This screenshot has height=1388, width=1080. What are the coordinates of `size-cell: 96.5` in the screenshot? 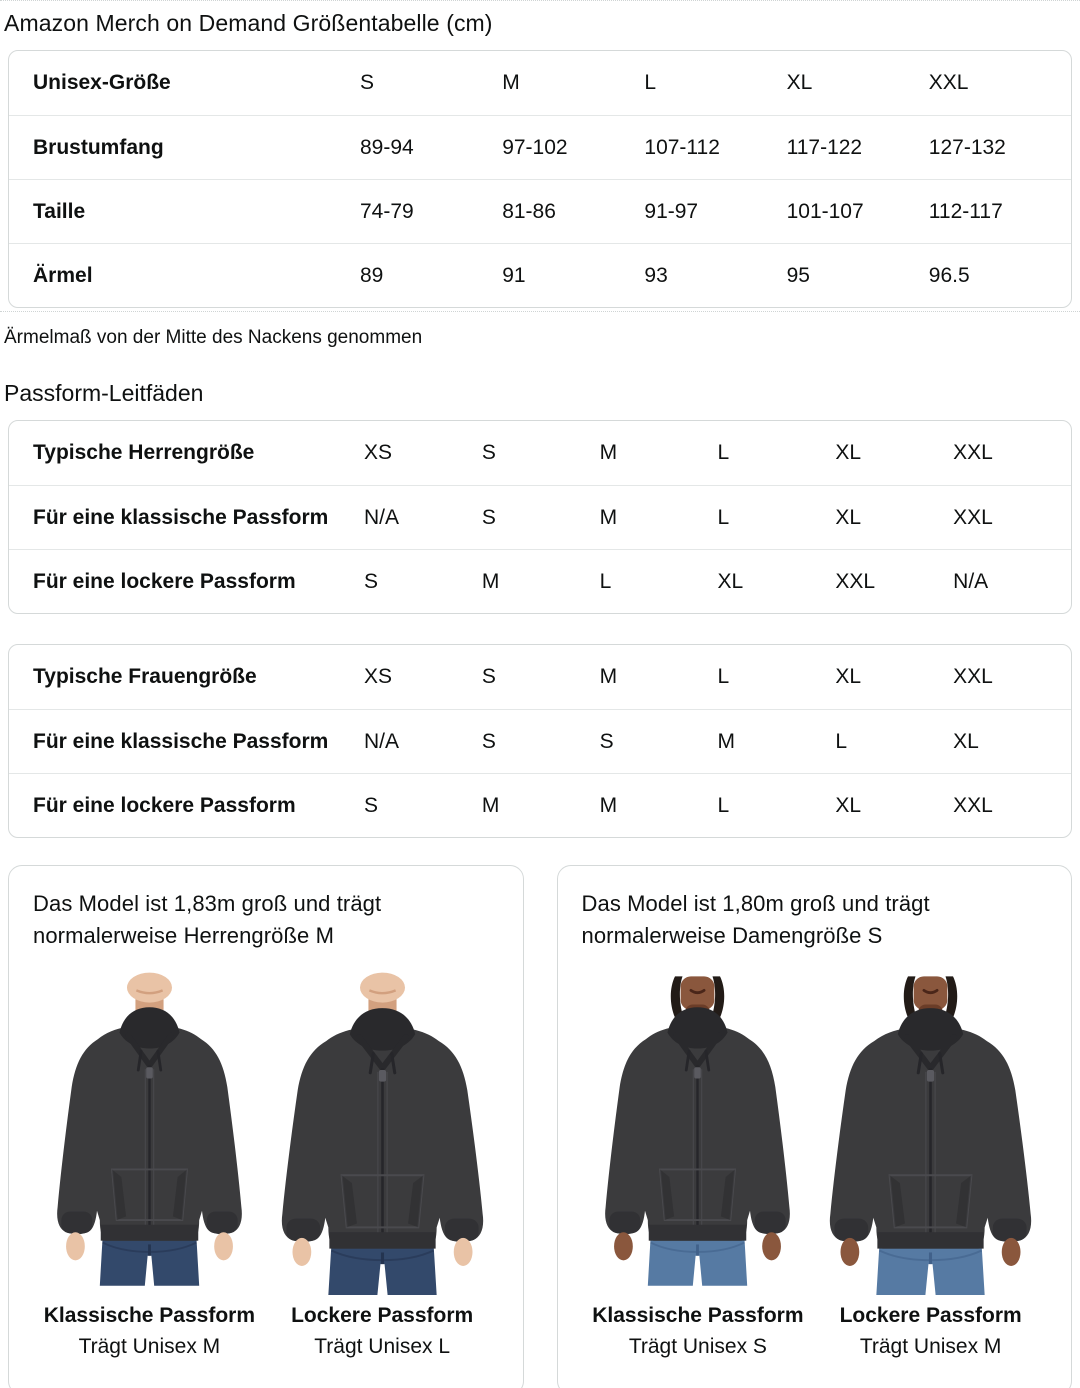 It's located at (949, 275).